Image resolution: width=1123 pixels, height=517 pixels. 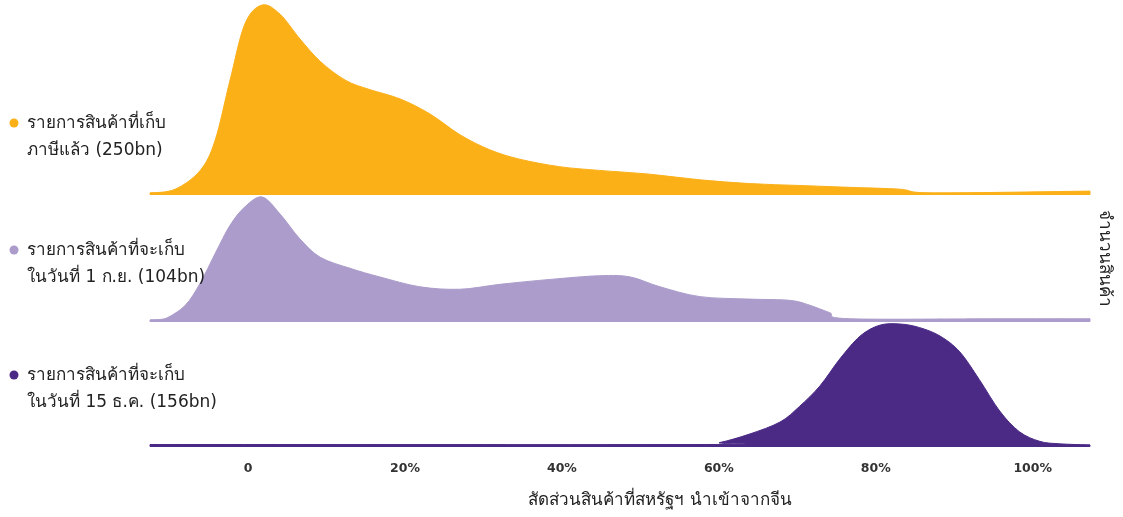 I want to click on legend-label: รายการสินค้าที่จะเก็บ ในวันที่ 1 ก.ย. (104bn), so click(x=116, y=261).